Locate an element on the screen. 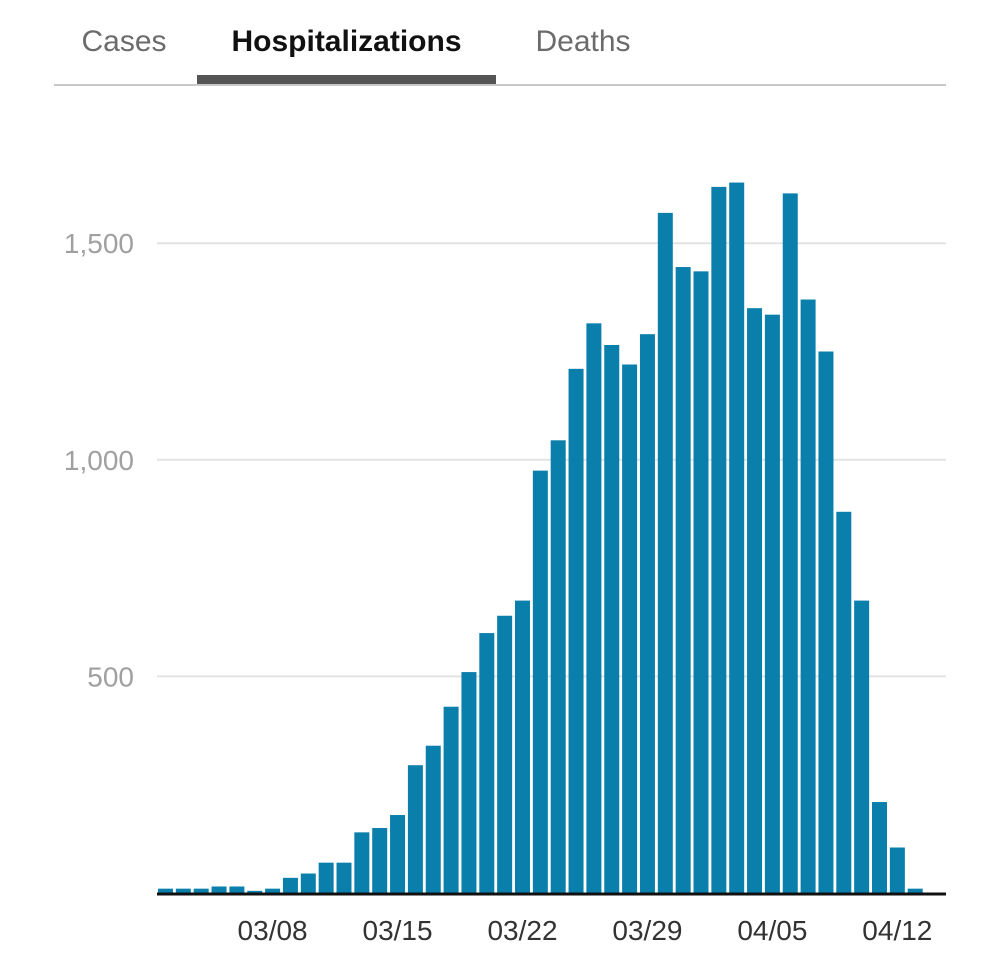  x-axis-labels: 03/08 03/15 03/22 03/29 04/05 04/12 is located at coordinates (585, 930).